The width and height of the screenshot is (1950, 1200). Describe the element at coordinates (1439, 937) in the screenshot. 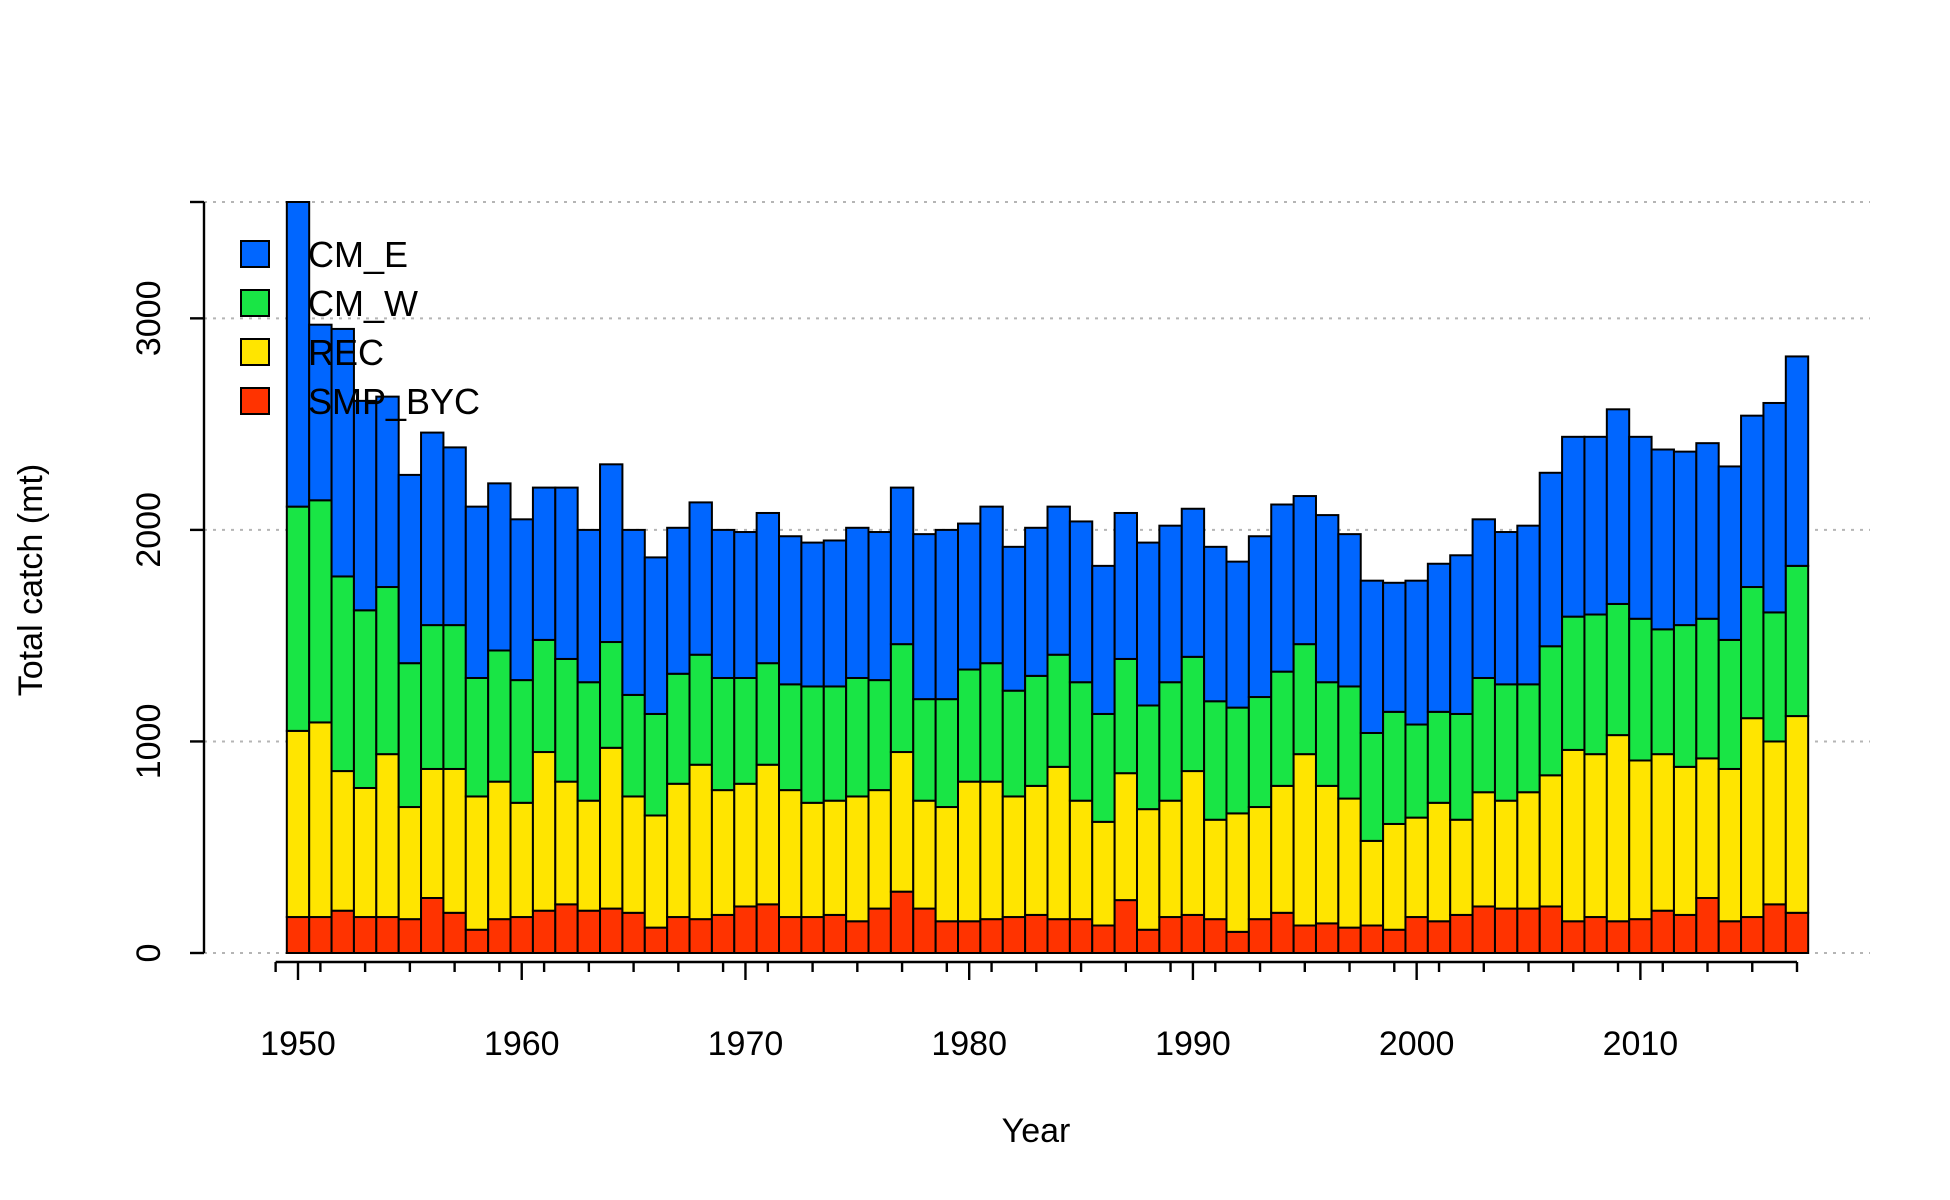

I see `bar-smp-byc-2001` at that location.